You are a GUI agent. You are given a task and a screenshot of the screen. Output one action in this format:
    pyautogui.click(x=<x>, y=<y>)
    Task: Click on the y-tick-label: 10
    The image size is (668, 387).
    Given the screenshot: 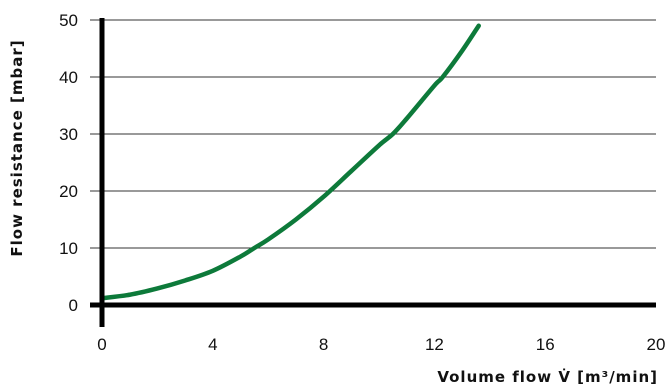 What is the action you would take?
    pyautogui.click(x=68, y=248)
    